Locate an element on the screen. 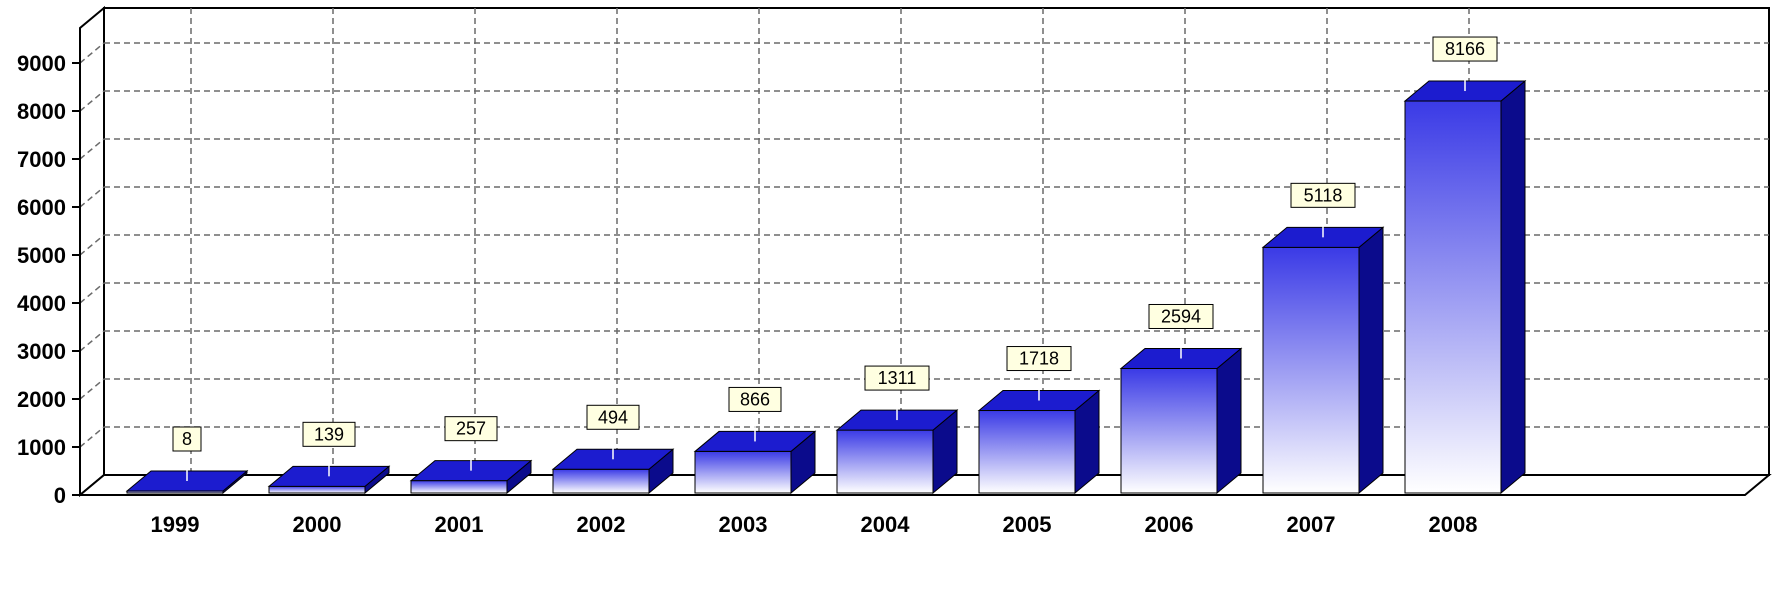 This screenshot has width=1773, height=605. y-axis: 0 1000 2000 3000 4000 5000 6000 7000 8000 9000 is located at coordinates (49, 268).